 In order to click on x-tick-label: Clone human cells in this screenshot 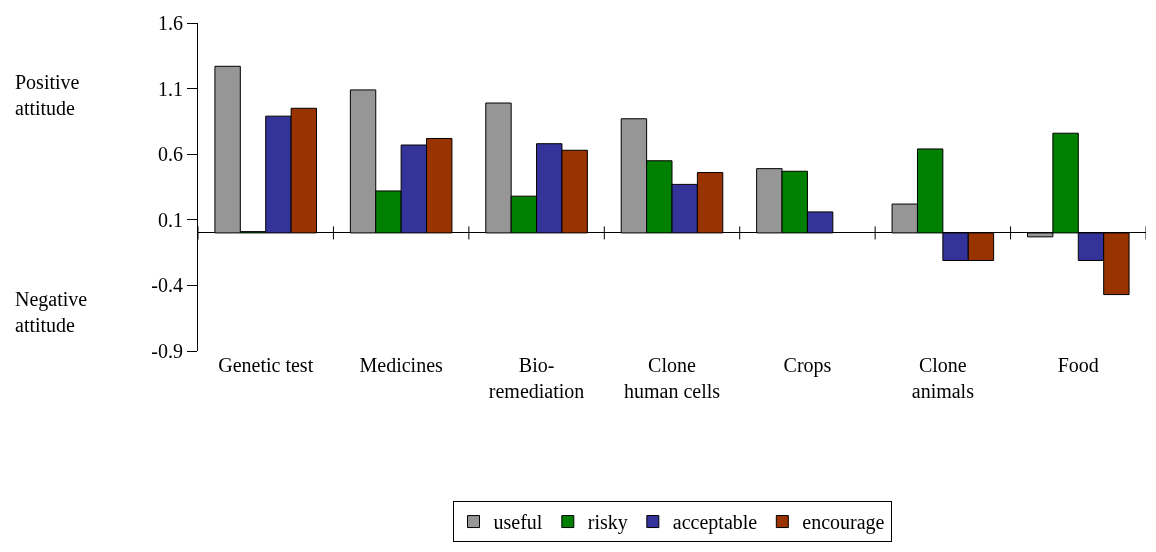, I will do `click(672, 378)`.